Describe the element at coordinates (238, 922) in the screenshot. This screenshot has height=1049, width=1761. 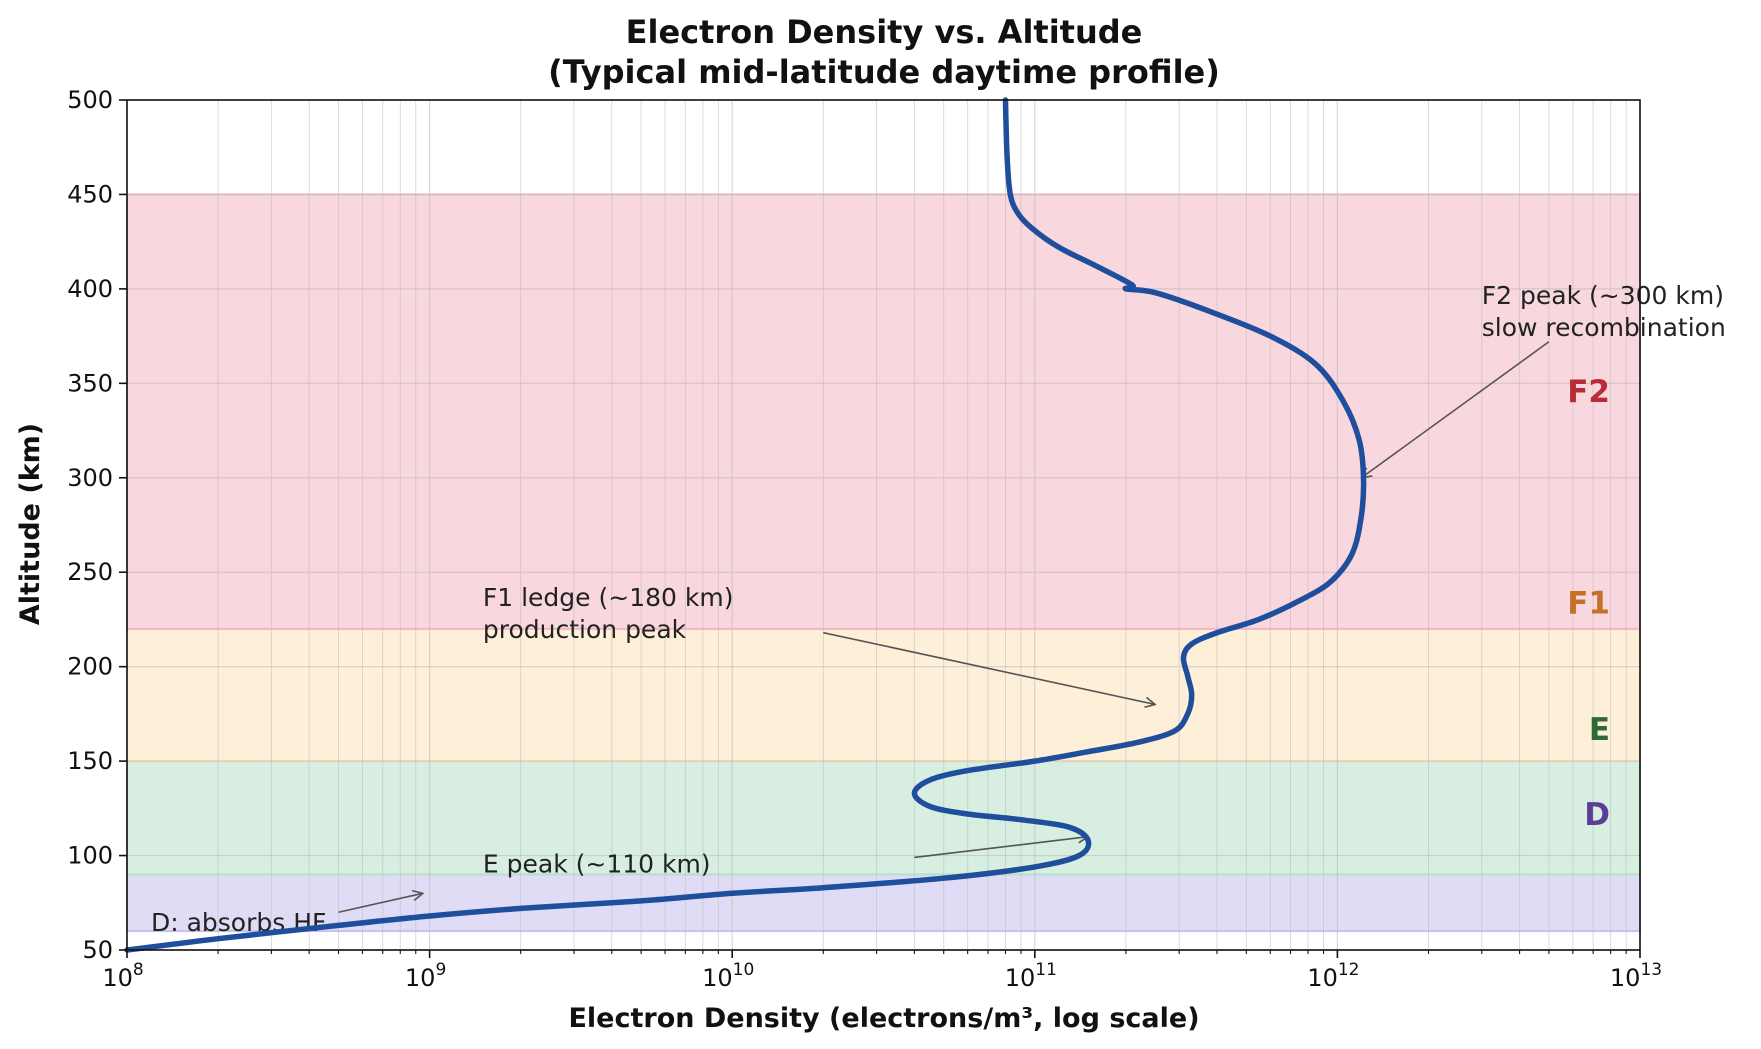
I see `annotation-text: D: absorbs HF` at that location.